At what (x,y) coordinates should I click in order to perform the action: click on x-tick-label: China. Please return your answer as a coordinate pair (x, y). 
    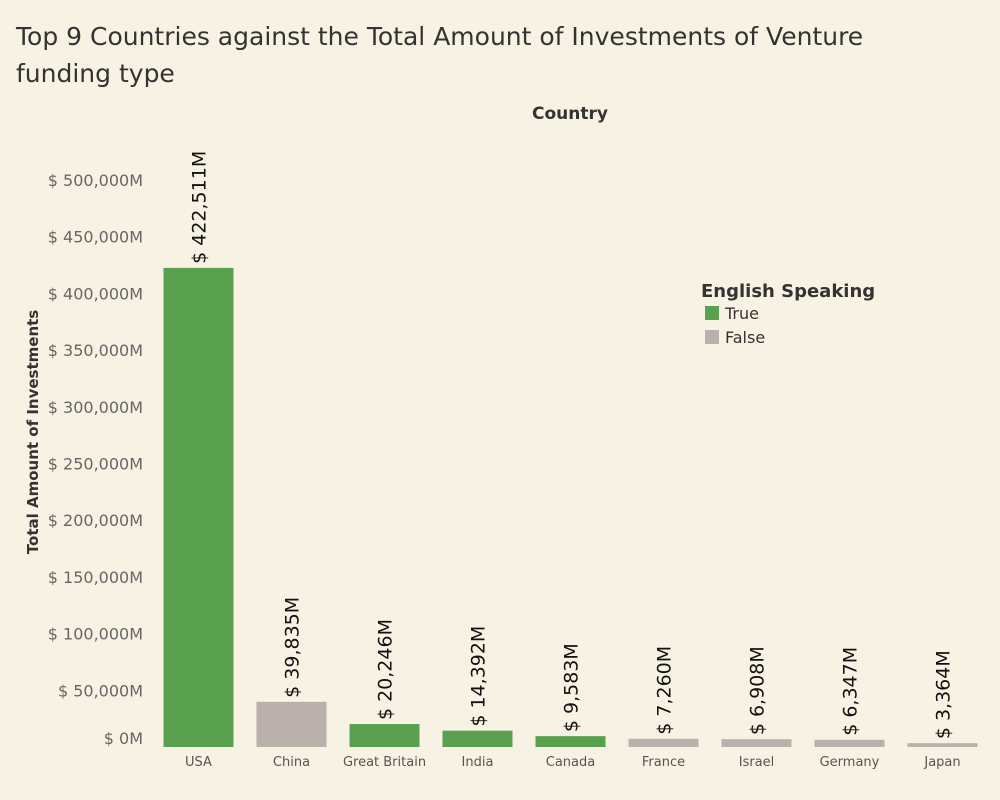
    Looking at the image, I should click on (291, 762).